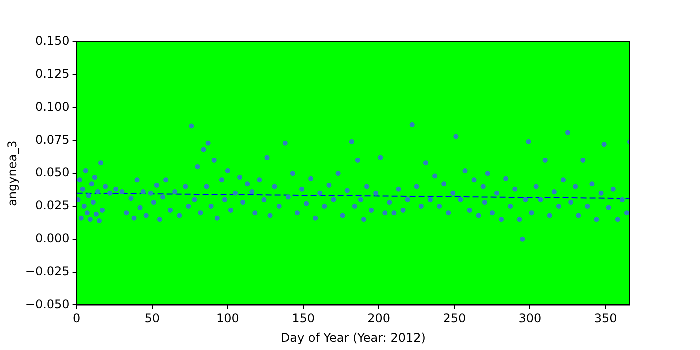 The height and width of the screenshot is (350, 700). I want to click on x-tick-label: 100, so click(228, 319).